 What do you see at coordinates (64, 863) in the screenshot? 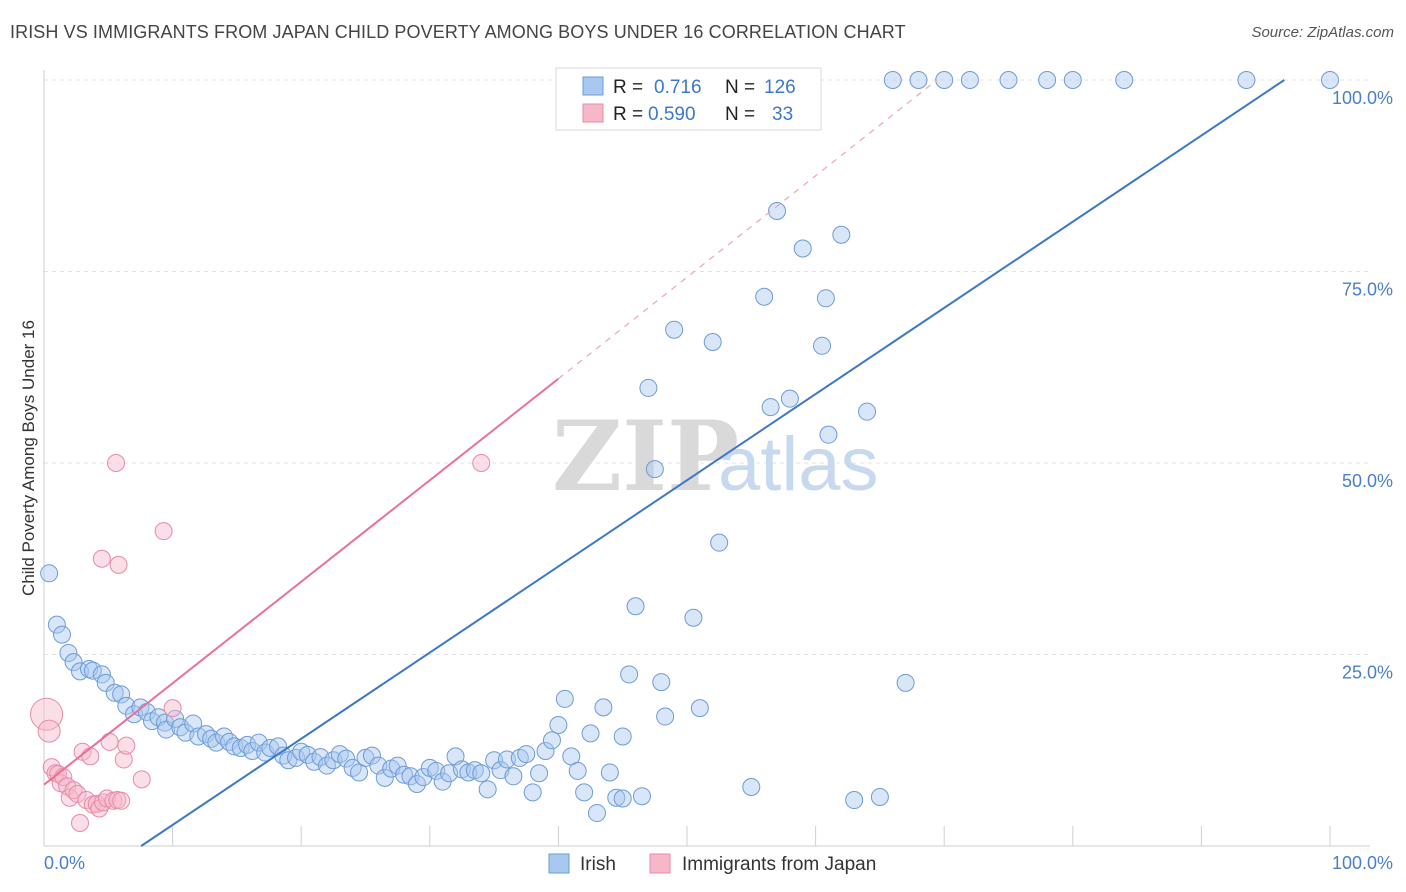
I see `x-tick-label: 0.0%` at bounding box center [64, 863].